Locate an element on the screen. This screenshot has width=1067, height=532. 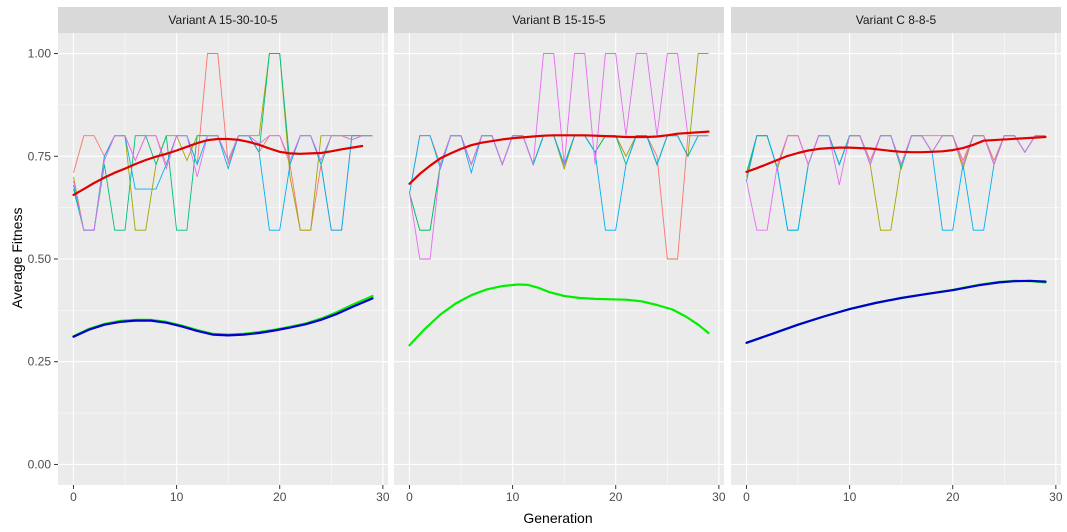
y-axis-title: Average Fitness is located at coordinates (17, 258).